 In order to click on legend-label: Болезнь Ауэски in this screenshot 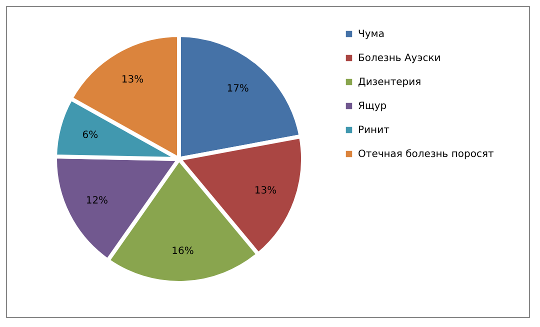, I will do `click(399, 58)`.